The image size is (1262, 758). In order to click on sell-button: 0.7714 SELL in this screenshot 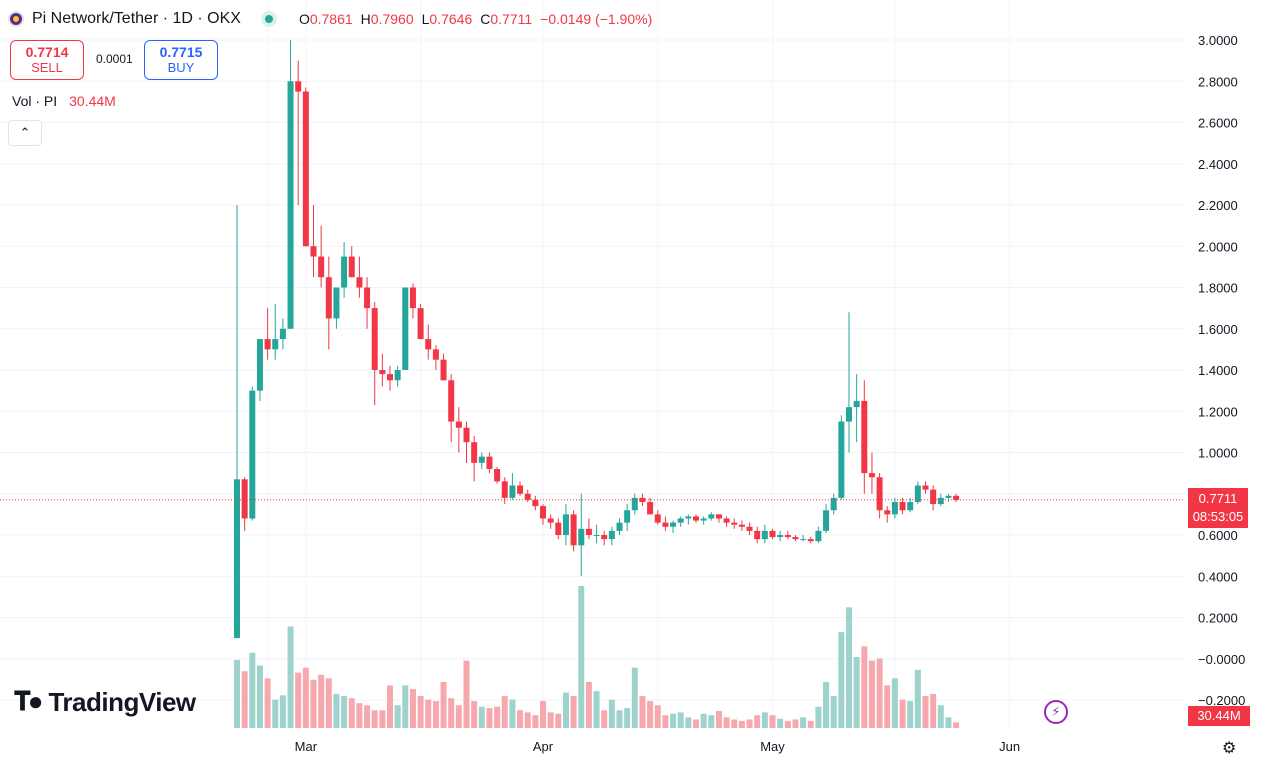, I will do `click(47, 60)`.